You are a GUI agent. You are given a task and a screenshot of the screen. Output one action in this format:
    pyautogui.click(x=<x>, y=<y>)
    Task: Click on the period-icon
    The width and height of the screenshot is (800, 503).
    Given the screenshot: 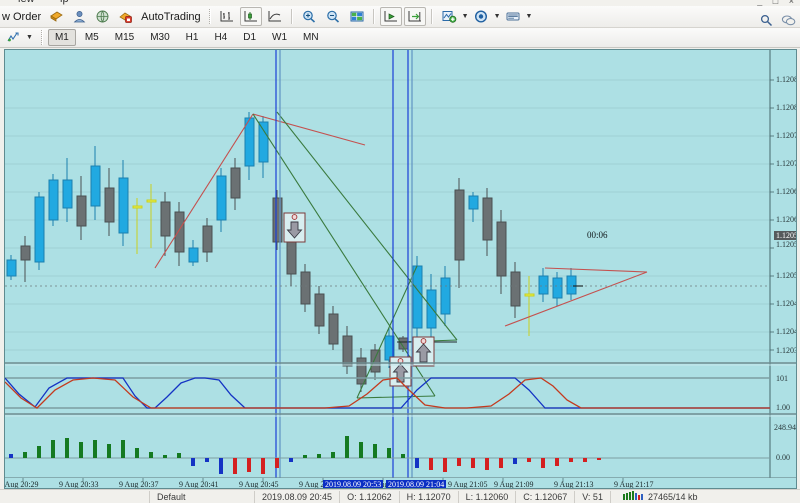 What is the action you would take?
    pyautogui.click(x=481, y=16)
    